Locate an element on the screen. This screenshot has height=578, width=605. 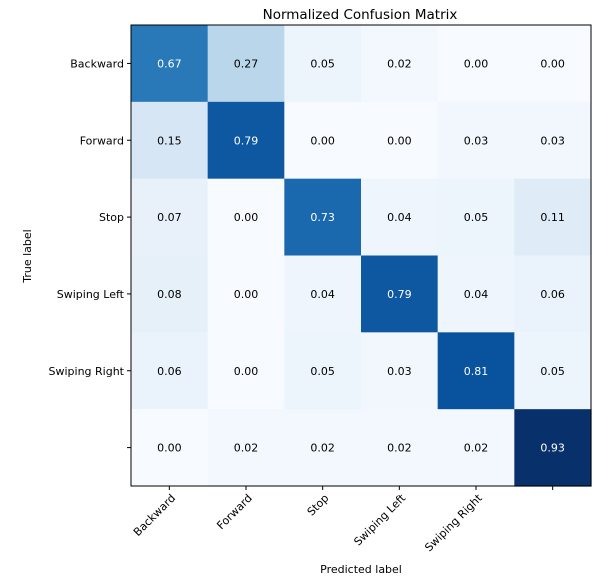
cell-value-label: 0.11 is located at coordinates (552, 217).